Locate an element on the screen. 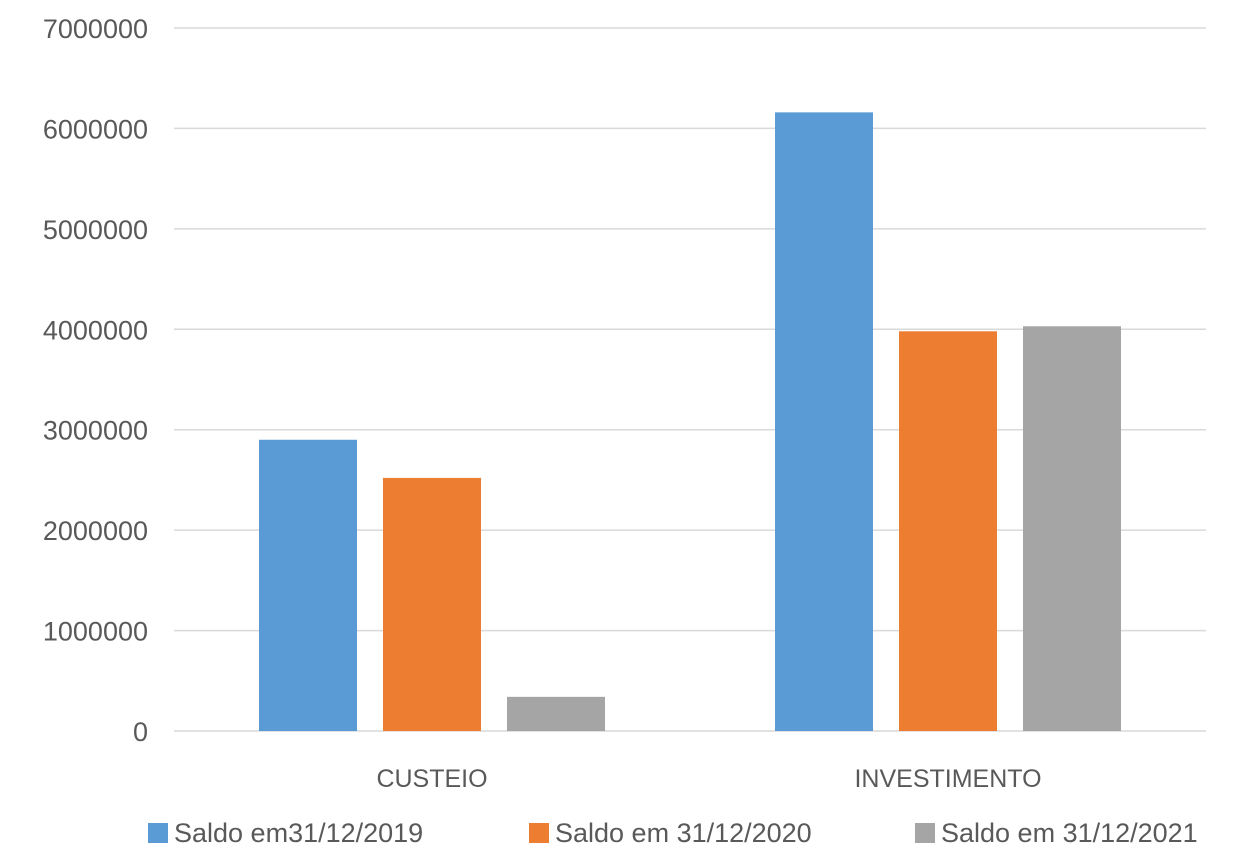 This screenshot has height=849, width=1246. x-category-label: CUSTEIO is located at coordinates (431, 779).